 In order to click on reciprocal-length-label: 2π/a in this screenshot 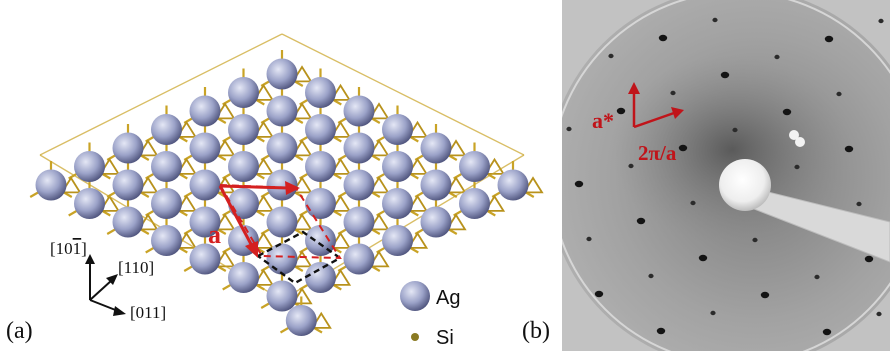, I will do `click(657, 153)`.